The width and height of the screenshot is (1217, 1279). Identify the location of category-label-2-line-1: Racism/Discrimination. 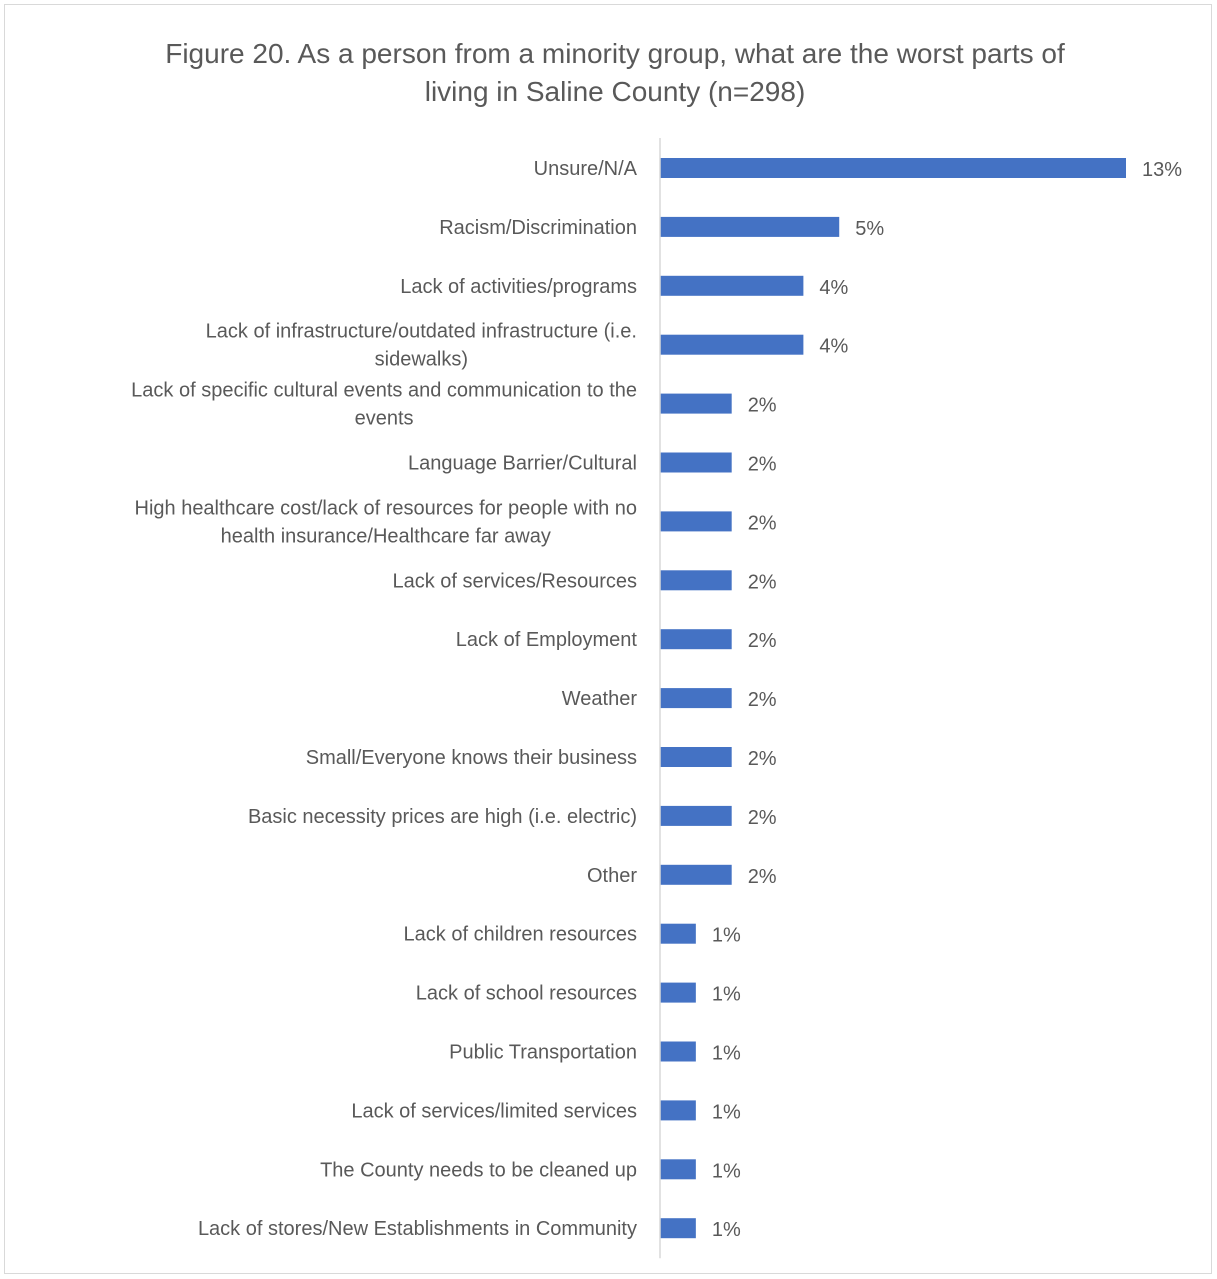
(538, 228).